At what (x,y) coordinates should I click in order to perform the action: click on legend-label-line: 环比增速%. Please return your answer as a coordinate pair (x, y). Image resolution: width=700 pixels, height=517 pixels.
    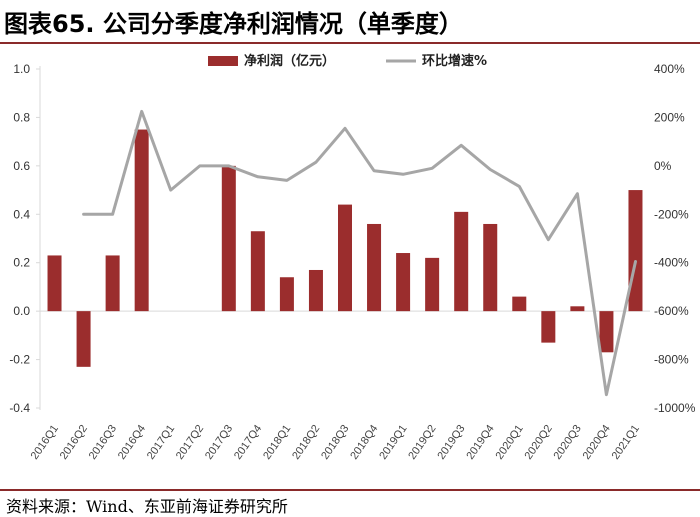
    Looking at the image, I should click on (454, 61).